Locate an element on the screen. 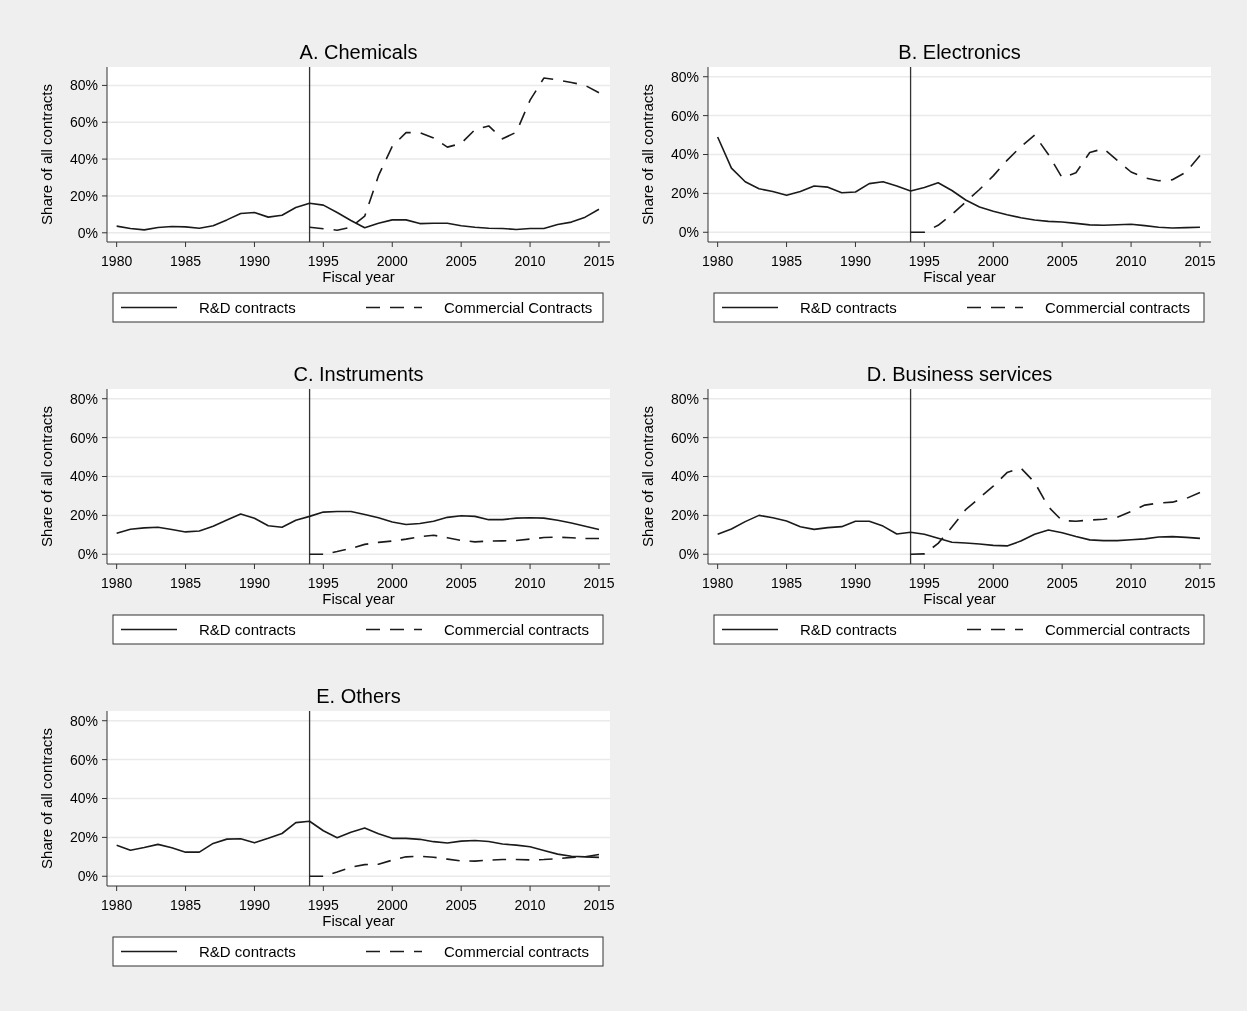  chart-title: D. Business services is located at coordinates (959, 374).